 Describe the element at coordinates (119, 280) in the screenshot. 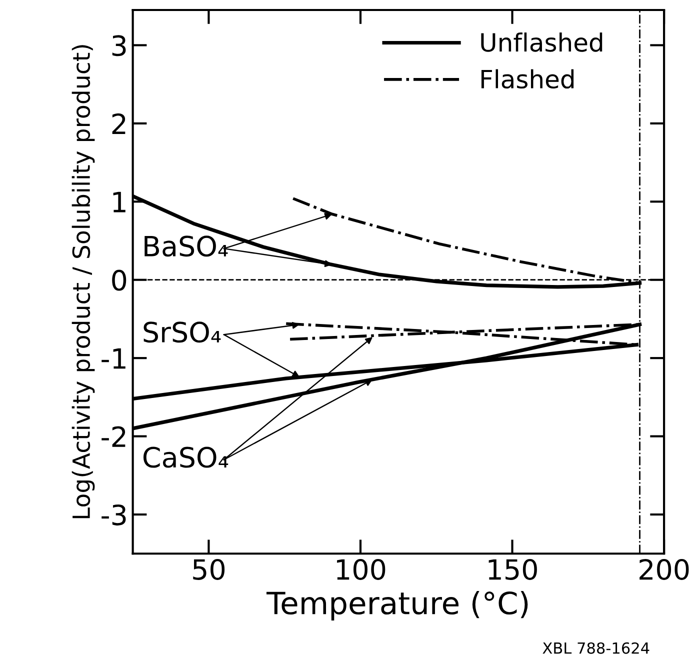

I see `y-tick-label: 0` at that location.